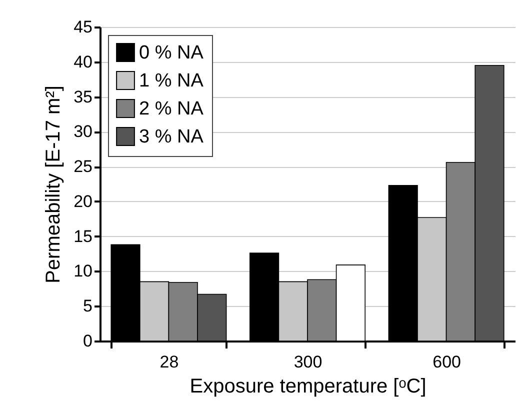 This screenshot has width=531, height=403. I want to click on y-tick-label: 10, so click(83, 271).